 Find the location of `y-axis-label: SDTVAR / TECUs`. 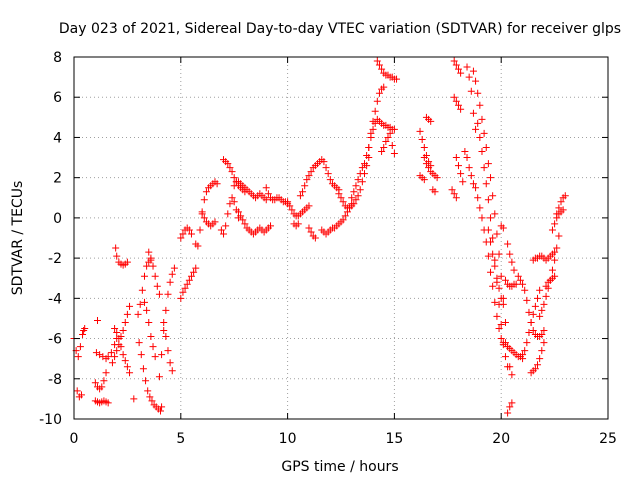

y-axis-label: SDTVAR / TECUs is located at coordinates (18, 238).